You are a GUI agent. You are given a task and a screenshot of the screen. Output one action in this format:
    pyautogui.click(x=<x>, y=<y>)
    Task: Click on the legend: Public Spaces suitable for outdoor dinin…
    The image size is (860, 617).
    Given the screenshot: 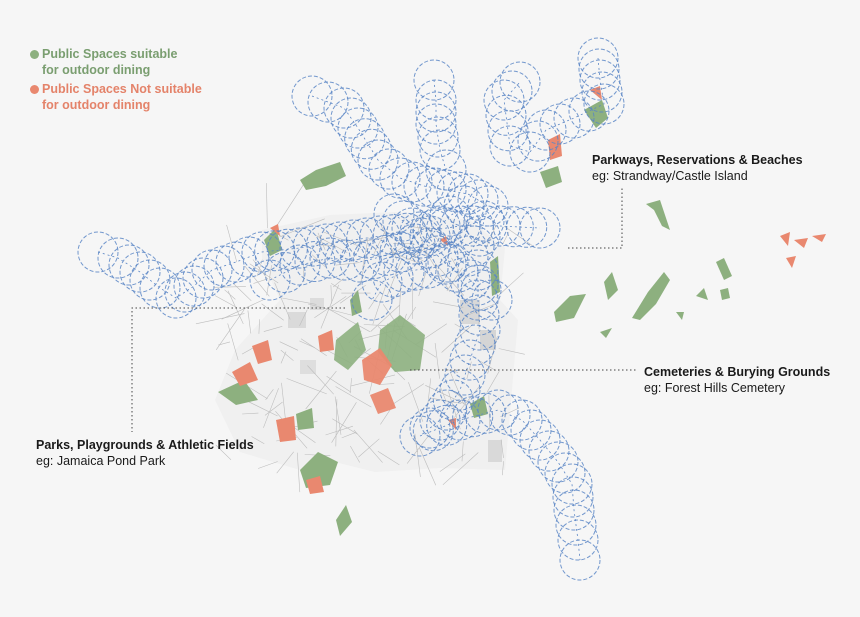 What is the action you would take?
    pyautogui.click(x=116, y=81)
    